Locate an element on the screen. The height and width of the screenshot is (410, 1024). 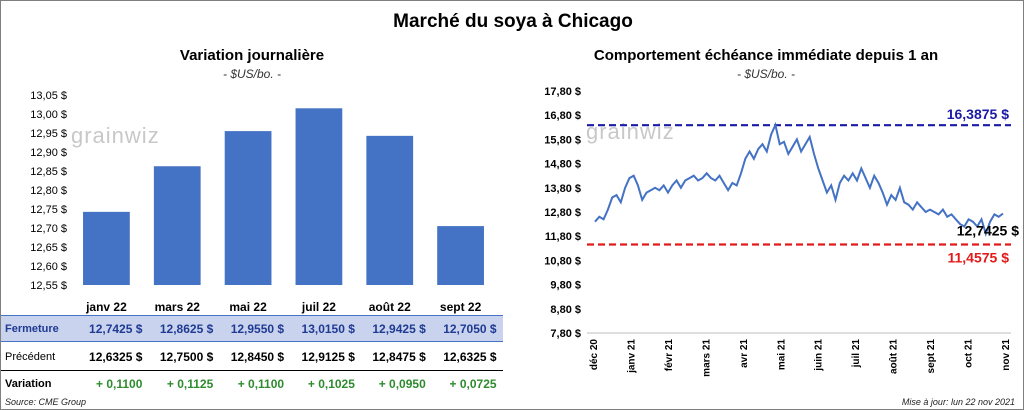
y-tick-label: 10,80 $ is located at coordinates (562, 261).